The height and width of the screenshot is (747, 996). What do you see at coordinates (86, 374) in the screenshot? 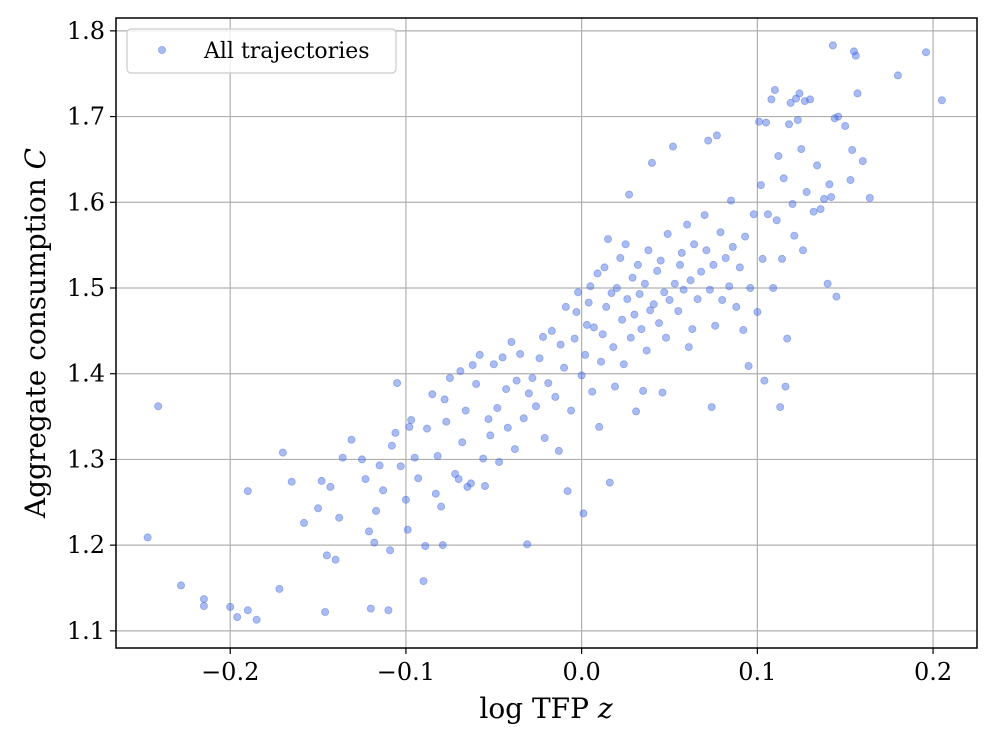
I see `y-tick-label: 1.4` at bounding box center [86, 374].